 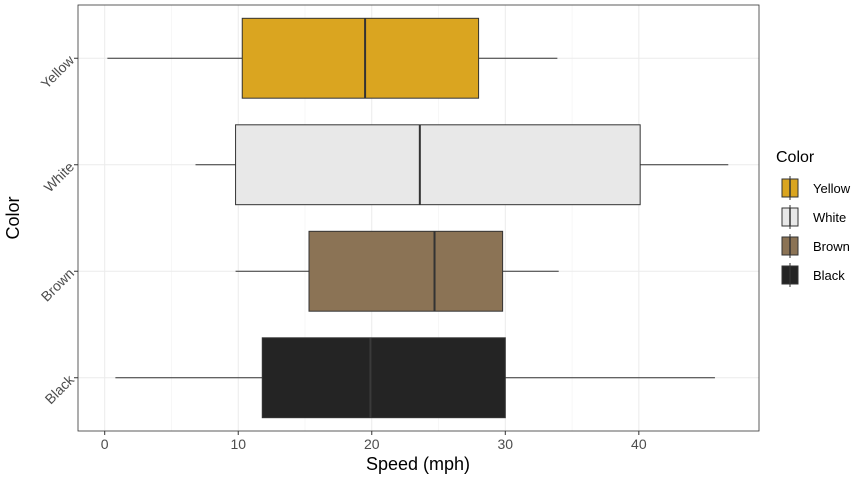 What do you see at coordinates (795, 157) in the screenshot?
I see `legend-title: Color` at bounding box center [795, 157].